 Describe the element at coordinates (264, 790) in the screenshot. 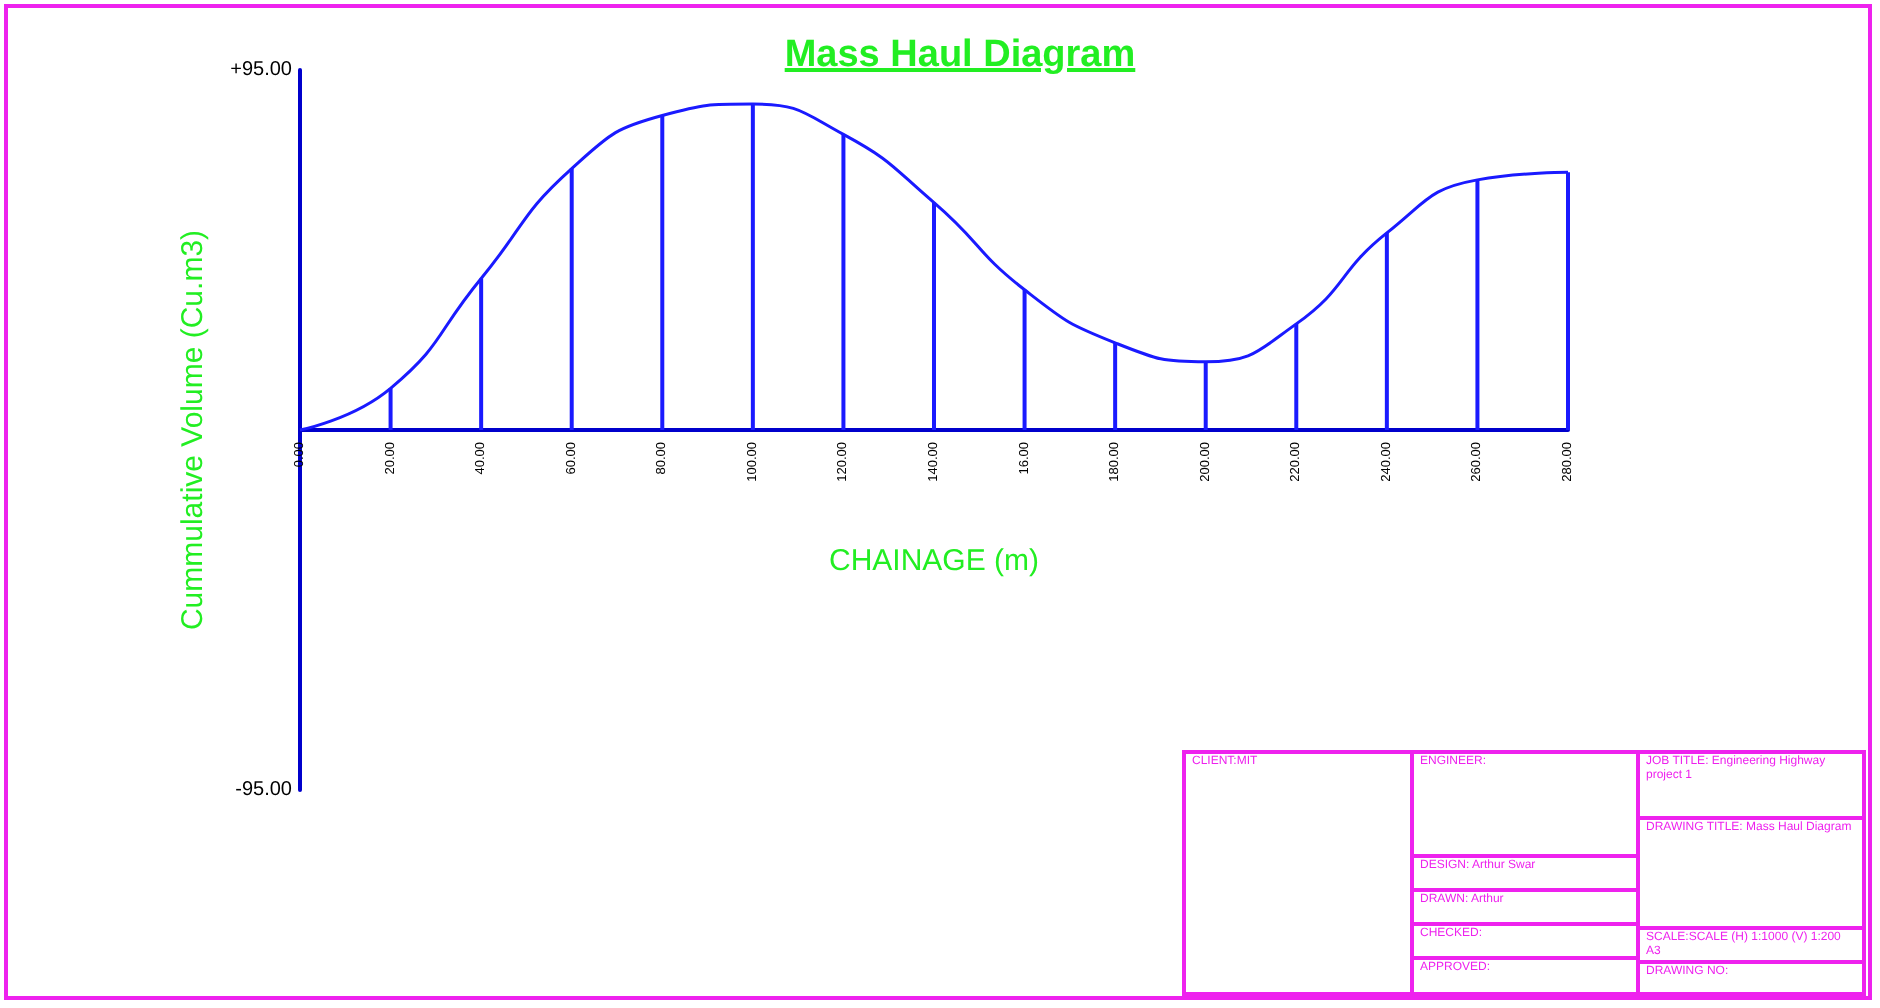

I see `y-tick-label: -95.00` at that location.